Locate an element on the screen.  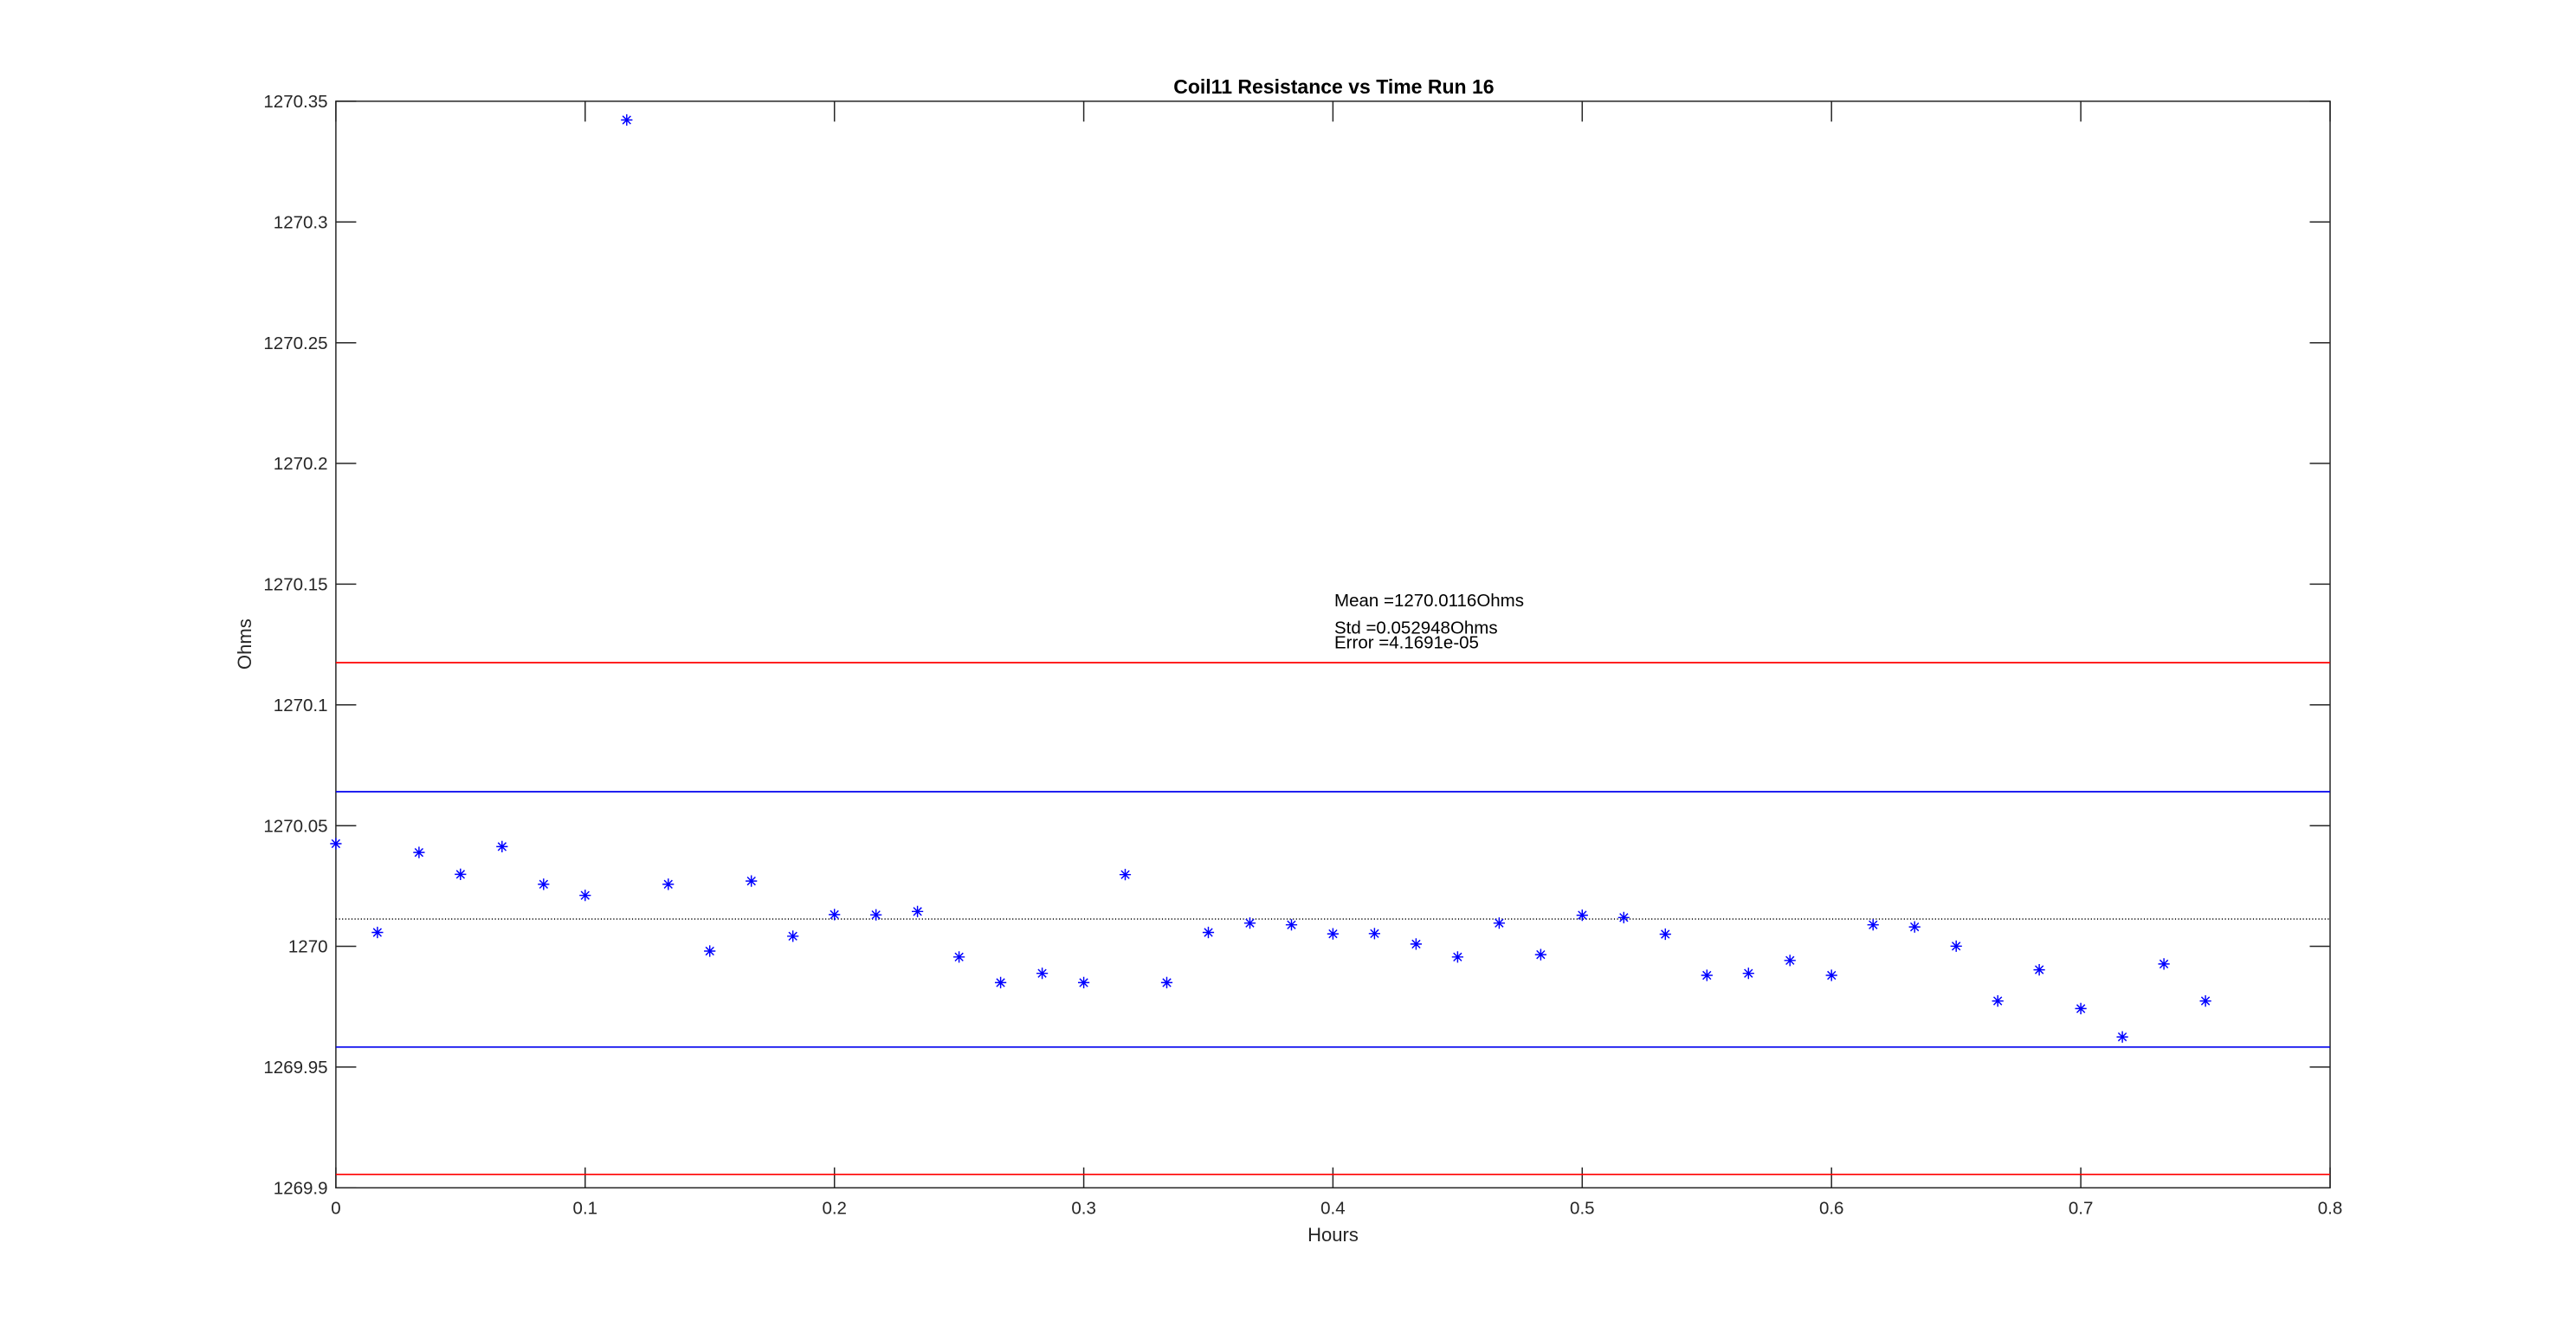
svg-text: 0.7 is located at coordinates (2081, 1209).